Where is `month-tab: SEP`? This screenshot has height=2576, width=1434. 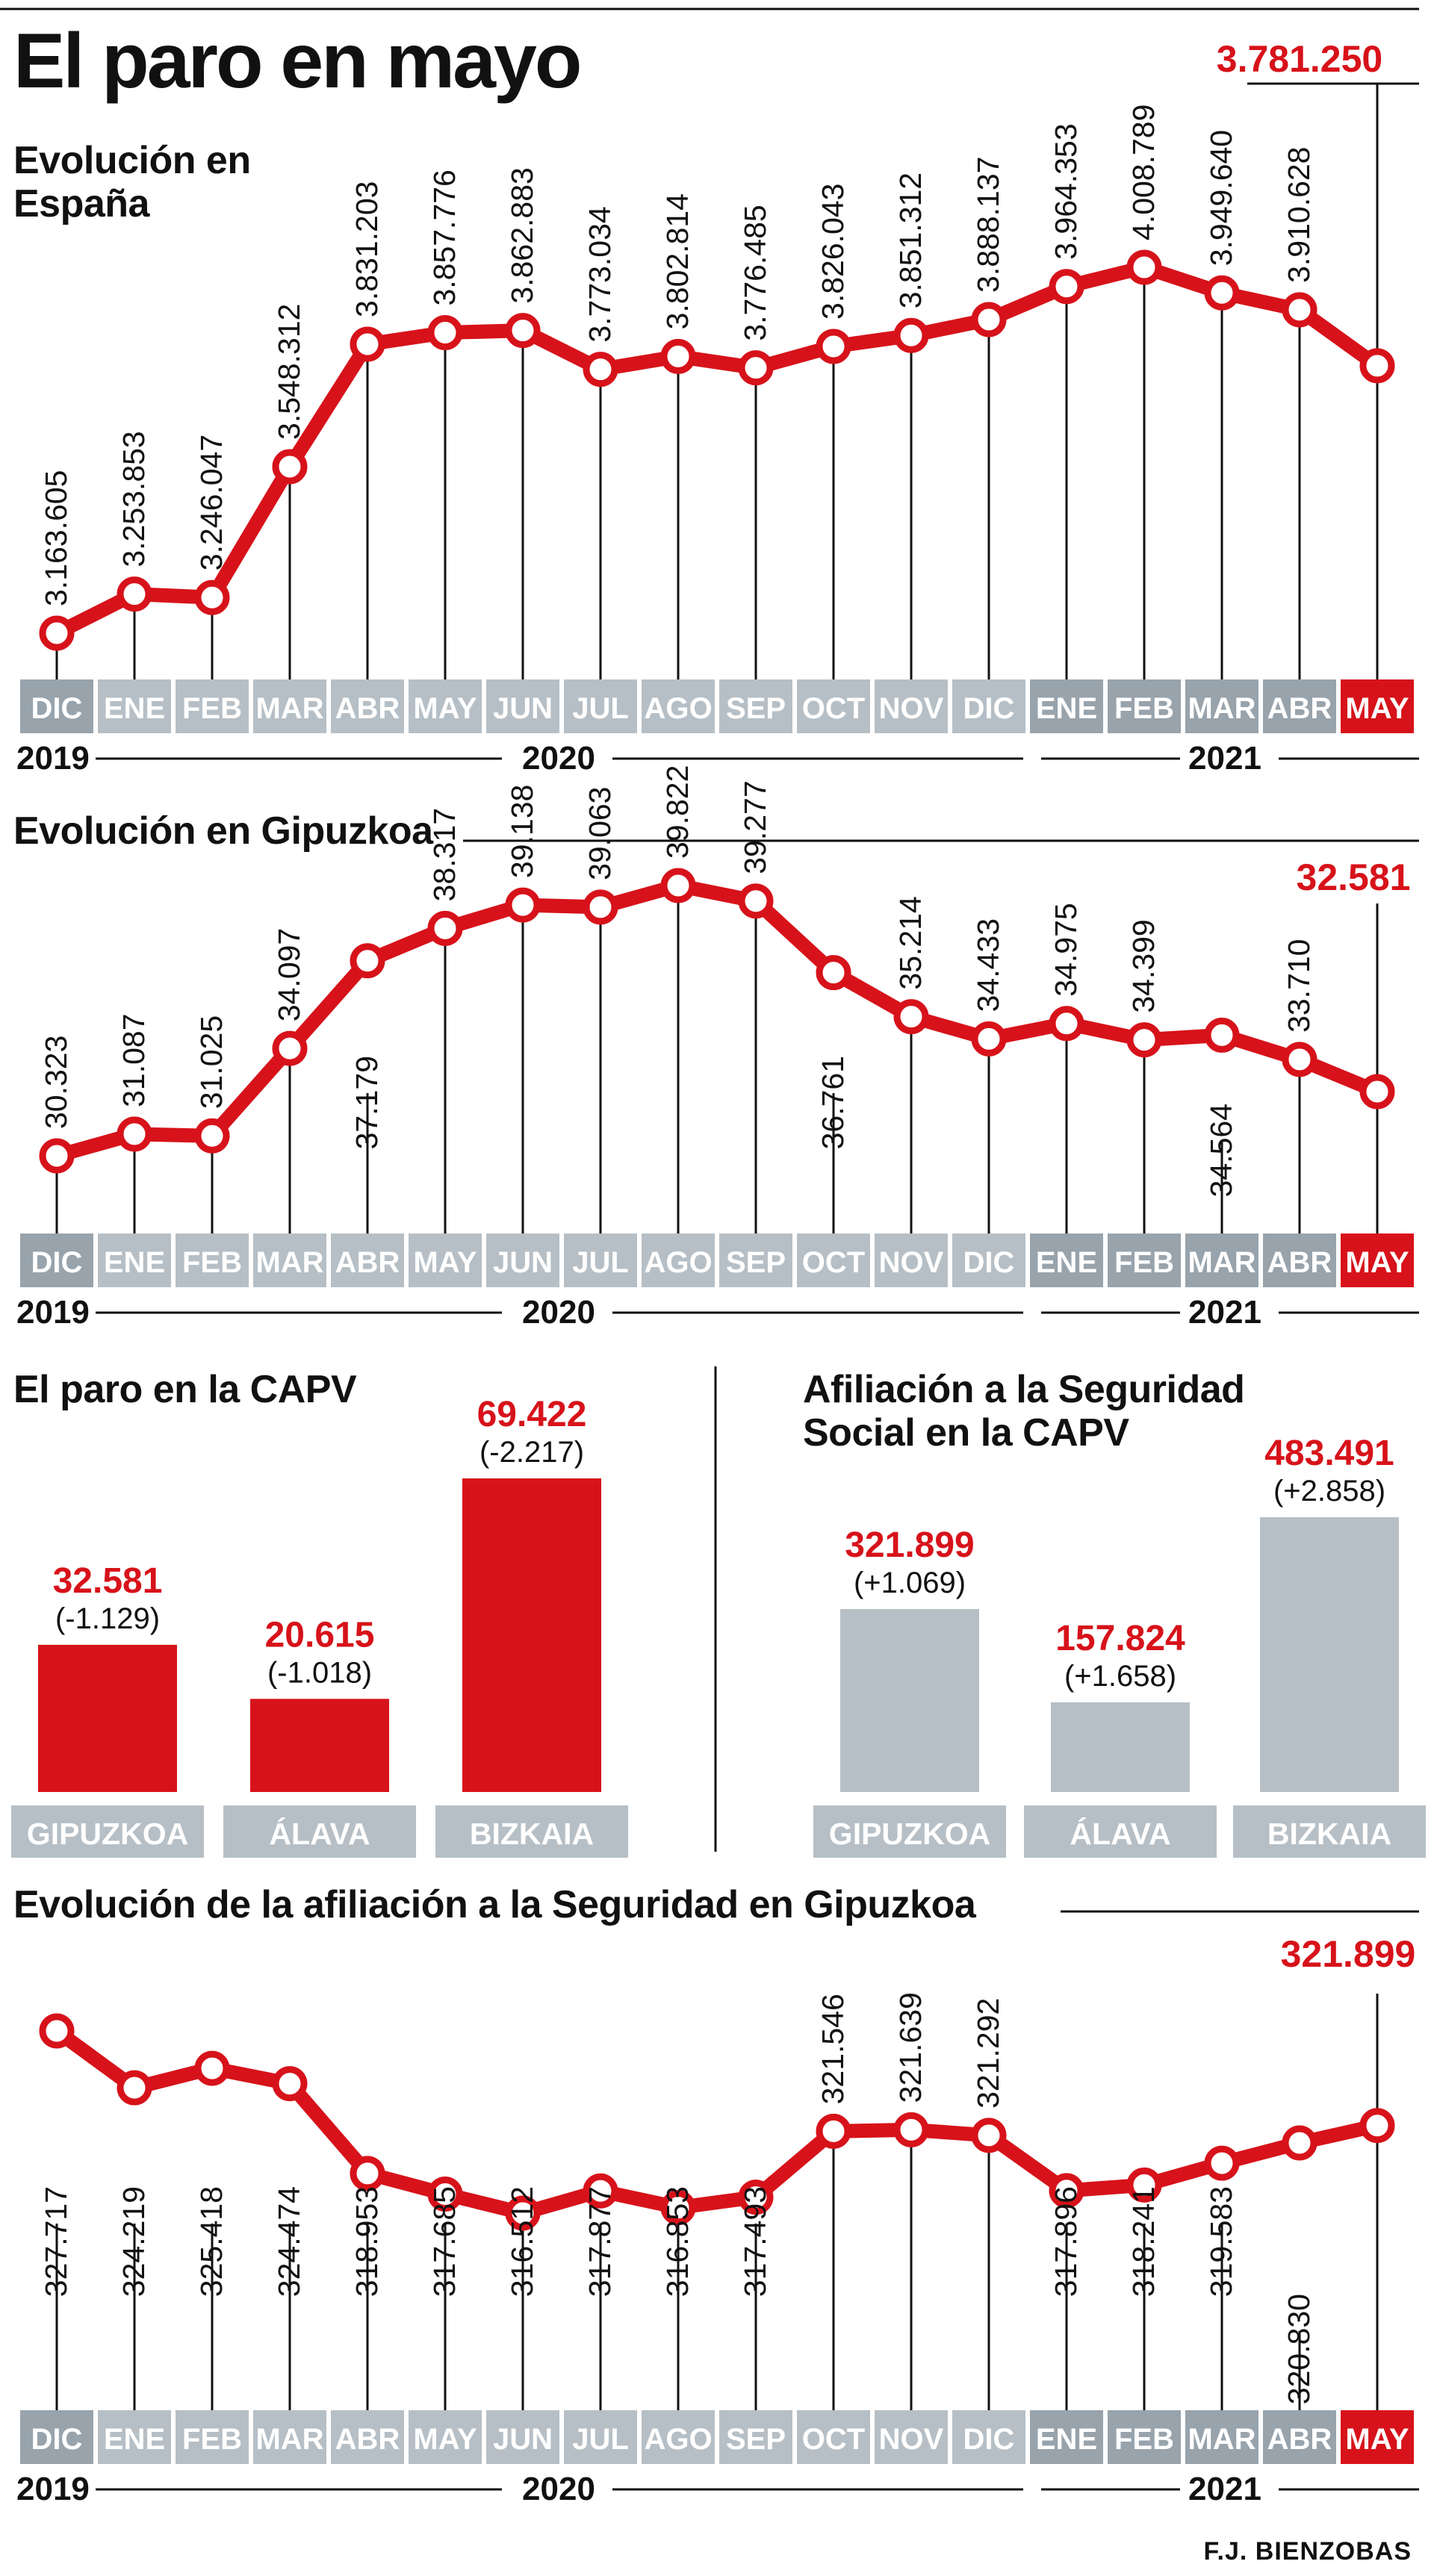 month-tab: SEP is located at coordinates (755, 2437).